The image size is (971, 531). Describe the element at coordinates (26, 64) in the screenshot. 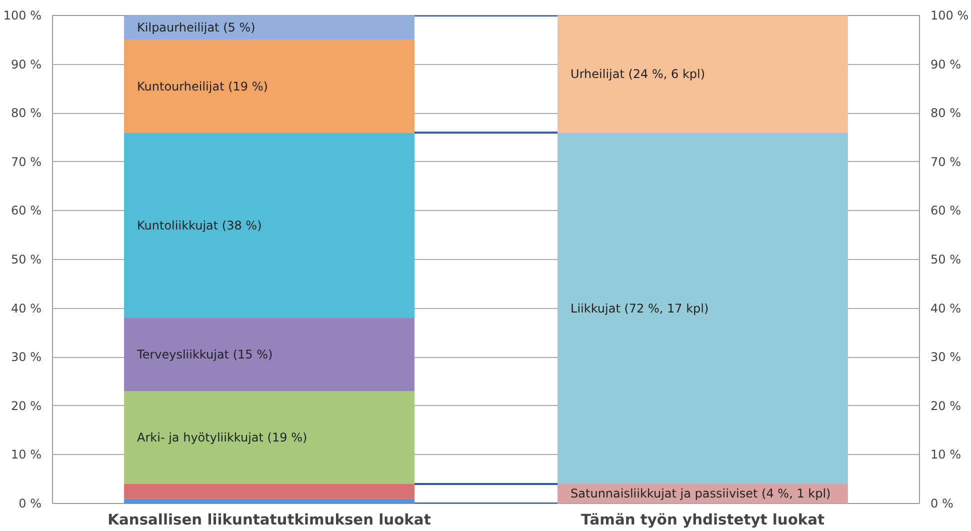

I see `y-tick-label: 90 %` at that location.